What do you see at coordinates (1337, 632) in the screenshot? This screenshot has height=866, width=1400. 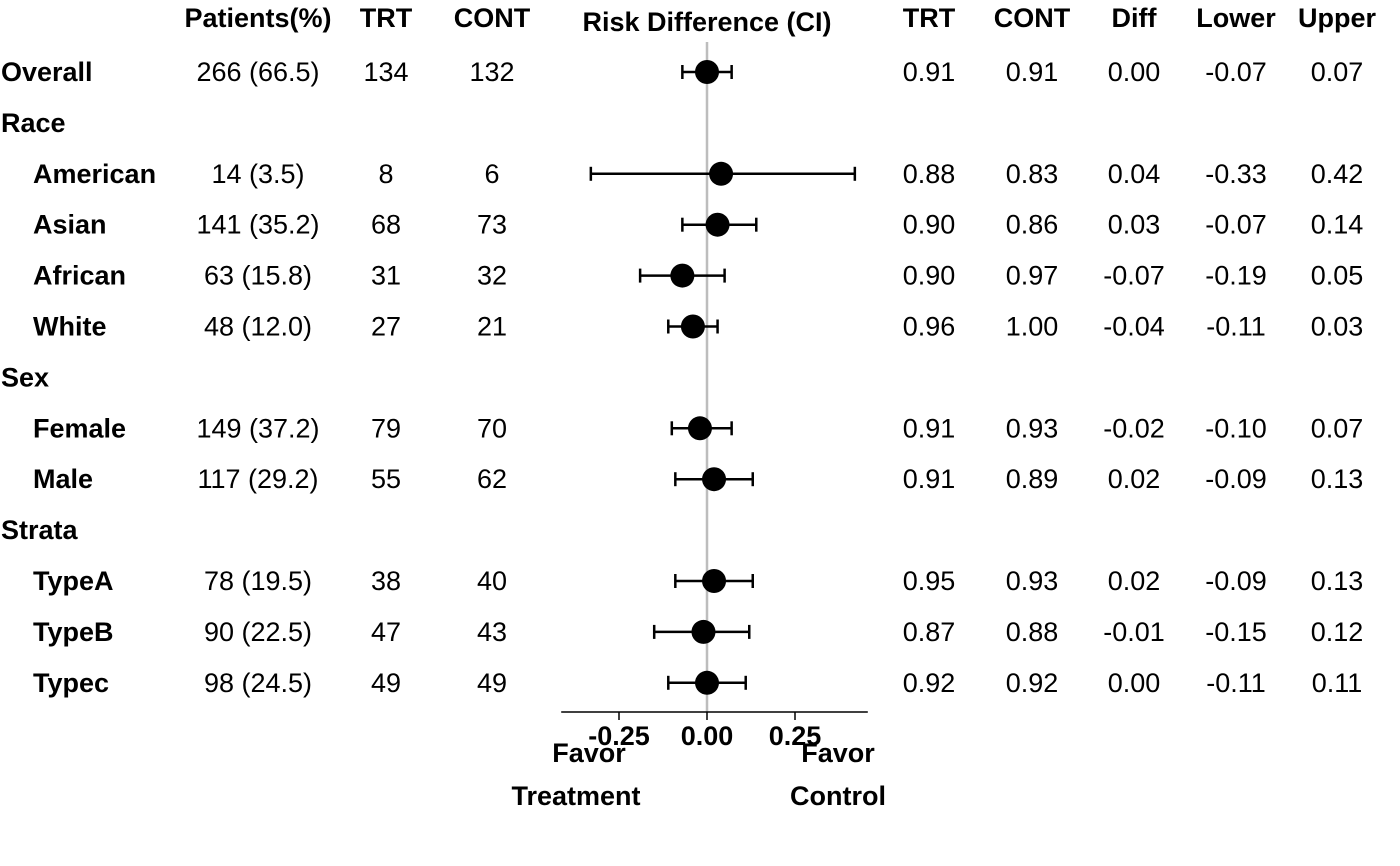 I see `table-cell: 0.12` at bounding box center [1337, 632].